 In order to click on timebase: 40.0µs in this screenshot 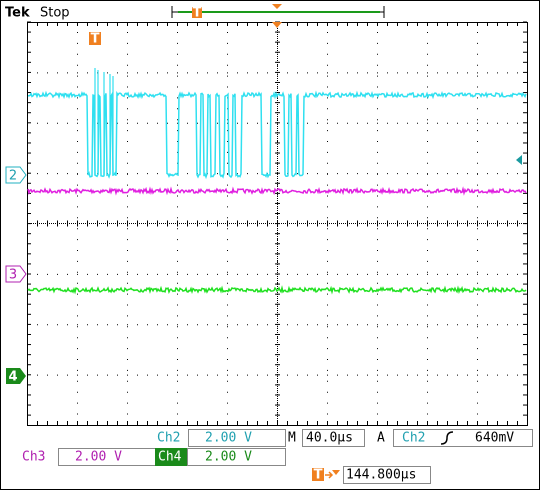, I will do `click(329, 438)`.